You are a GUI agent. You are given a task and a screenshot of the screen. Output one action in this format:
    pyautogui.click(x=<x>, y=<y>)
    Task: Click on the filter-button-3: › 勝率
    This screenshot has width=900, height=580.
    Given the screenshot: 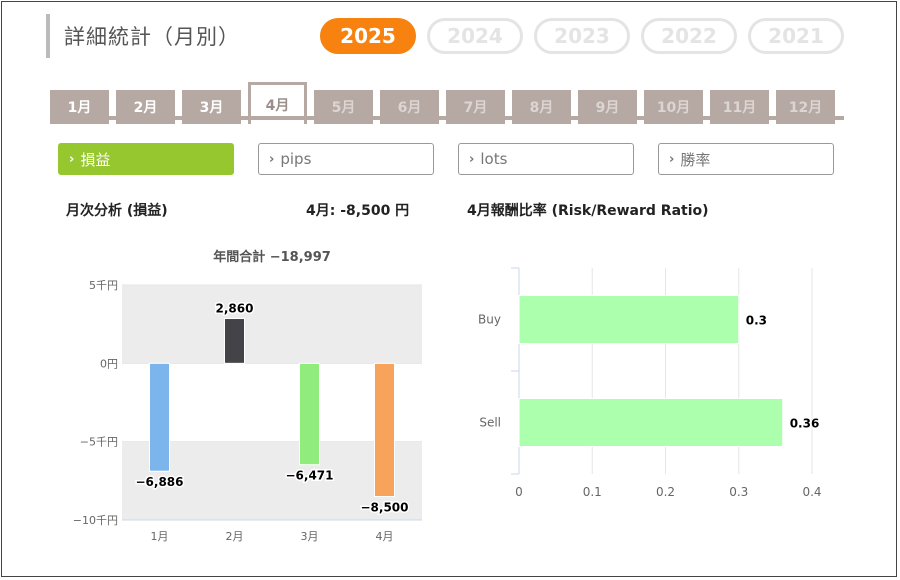 What is the action you would take?
    pyautogui.click(x=746, y=159)
    